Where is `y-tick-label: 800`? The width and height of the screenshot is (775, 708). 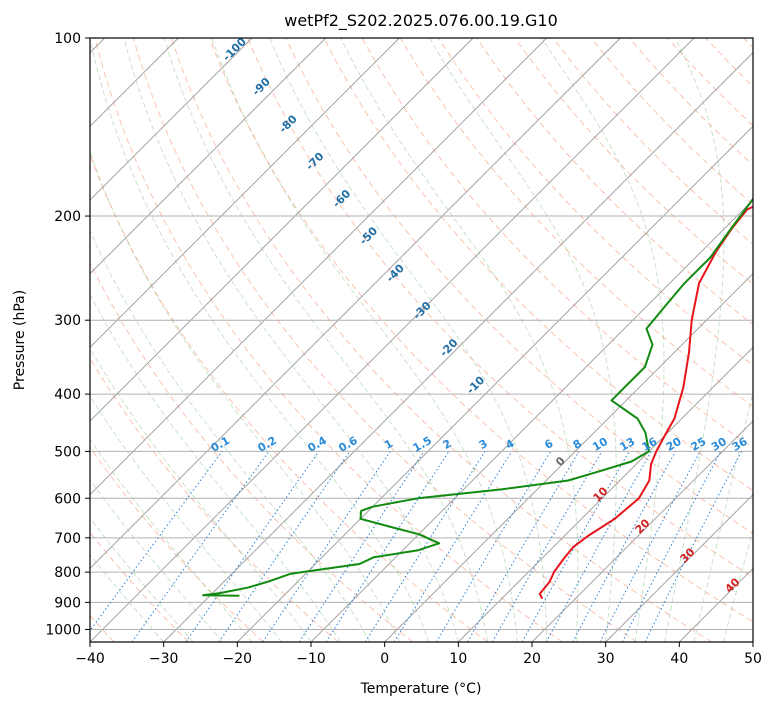
y-tick-label: 800 is located at coordinates (67, 573).